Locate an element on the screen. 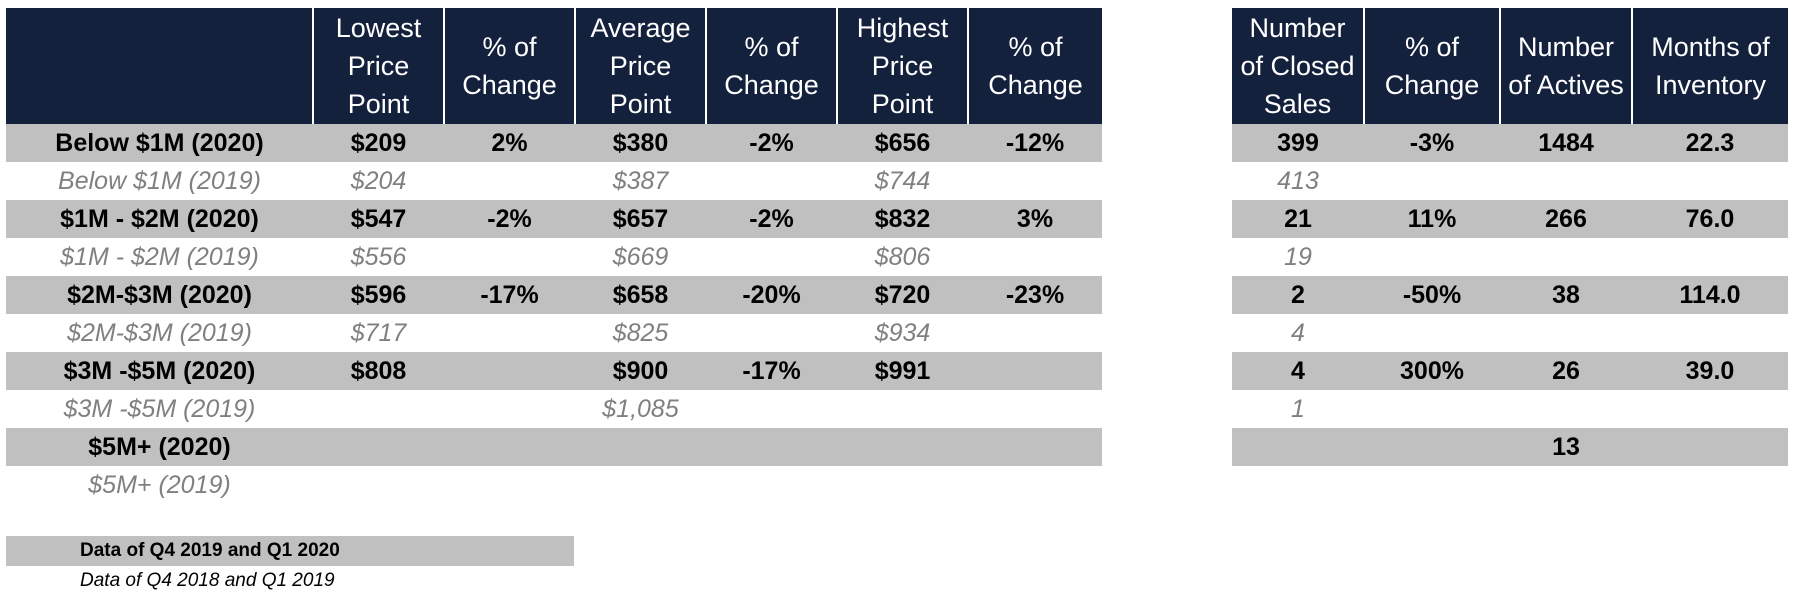 This screenshot has height=602, width=1794. lowest-price-cell: $556 is located at coordinates (378, 257).